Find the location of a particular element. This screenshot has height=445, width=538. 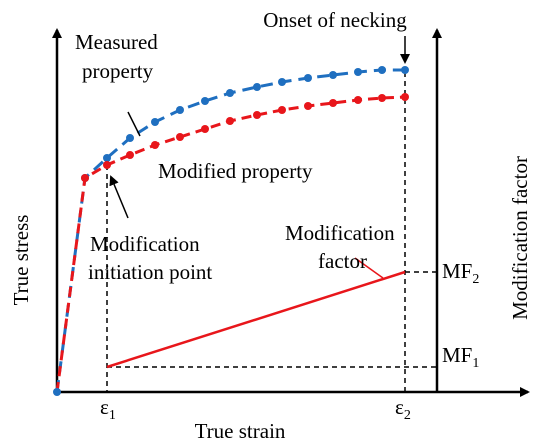

factor-label: Modification is located at coordinates (340, 233).